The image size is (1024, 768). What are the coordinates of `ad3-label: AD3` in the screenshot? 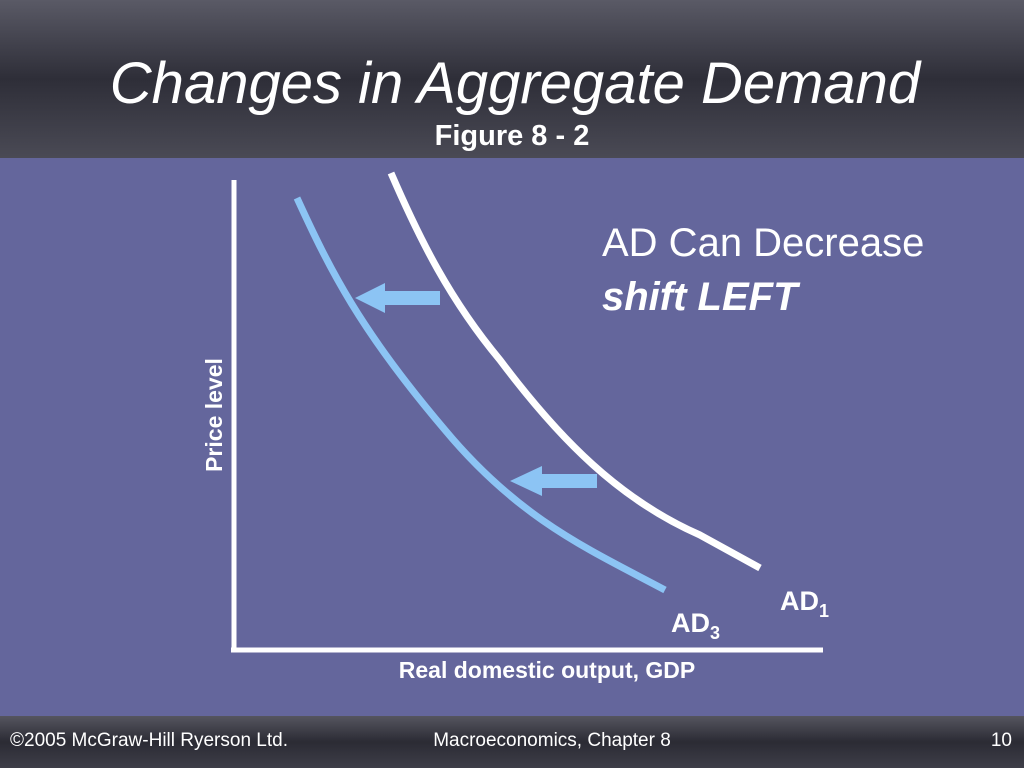 It's located at (695, 625).